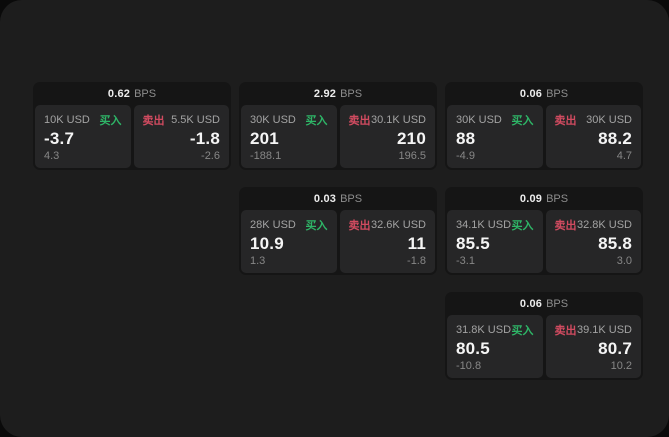 This screenshot has width=669, height=437. I want to click on buy-price: 201, so click(264, 138).